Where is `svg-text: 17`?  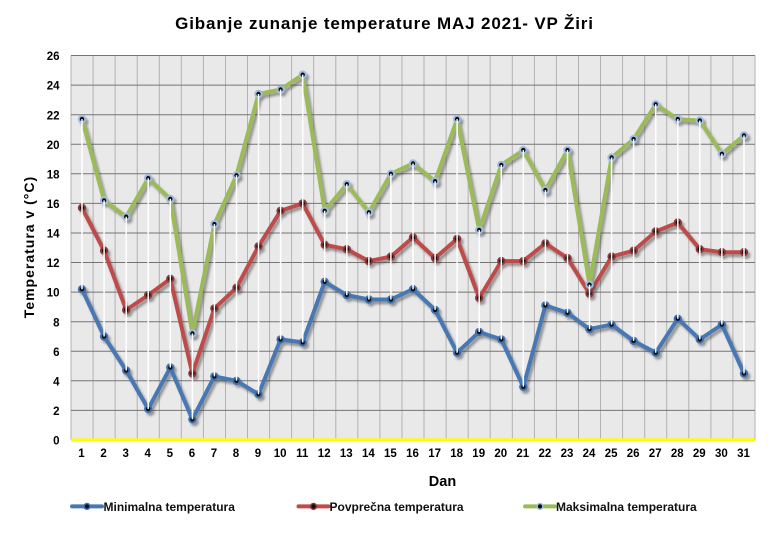
svg-text: 17 is located at coordinates (434, 454).